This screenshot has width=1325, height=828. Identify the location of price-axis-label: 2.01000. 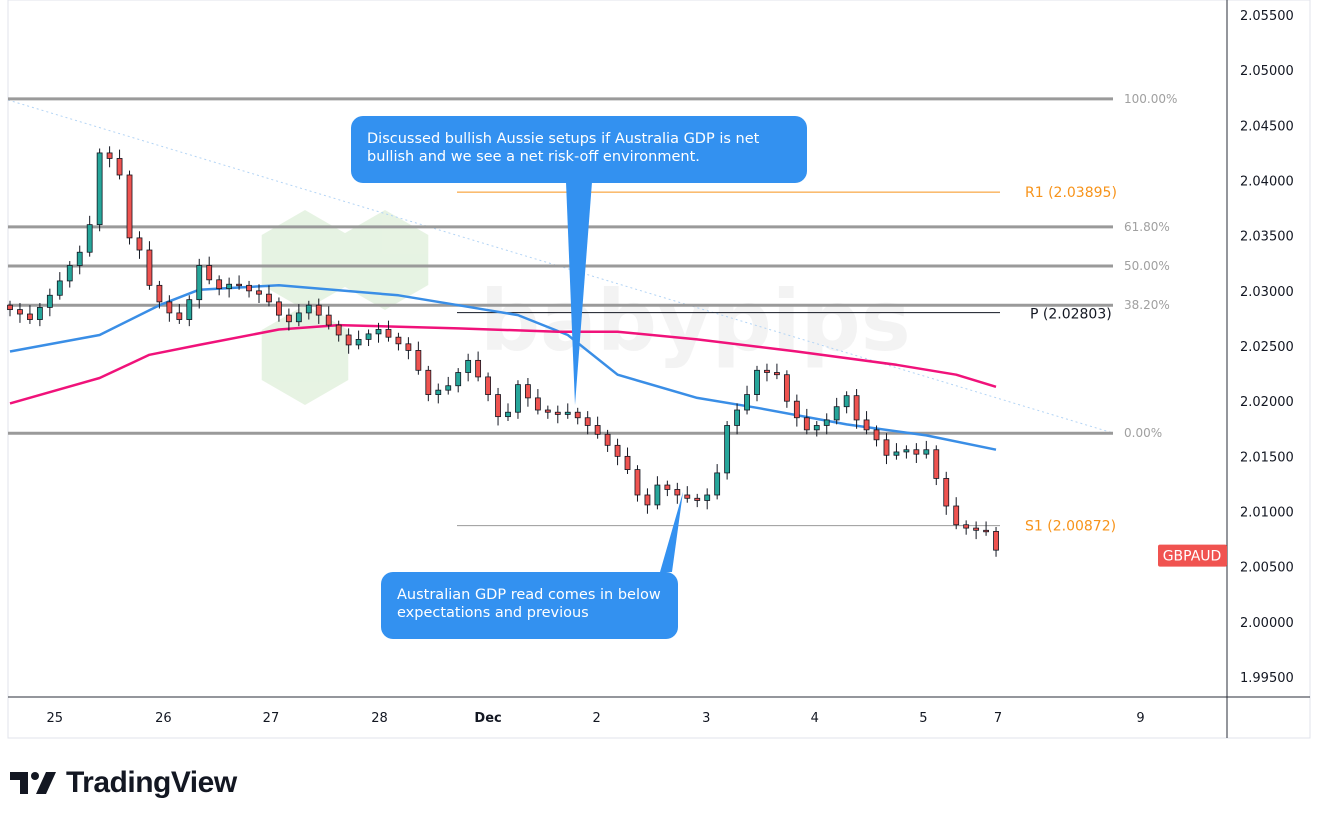
(1267, 513).